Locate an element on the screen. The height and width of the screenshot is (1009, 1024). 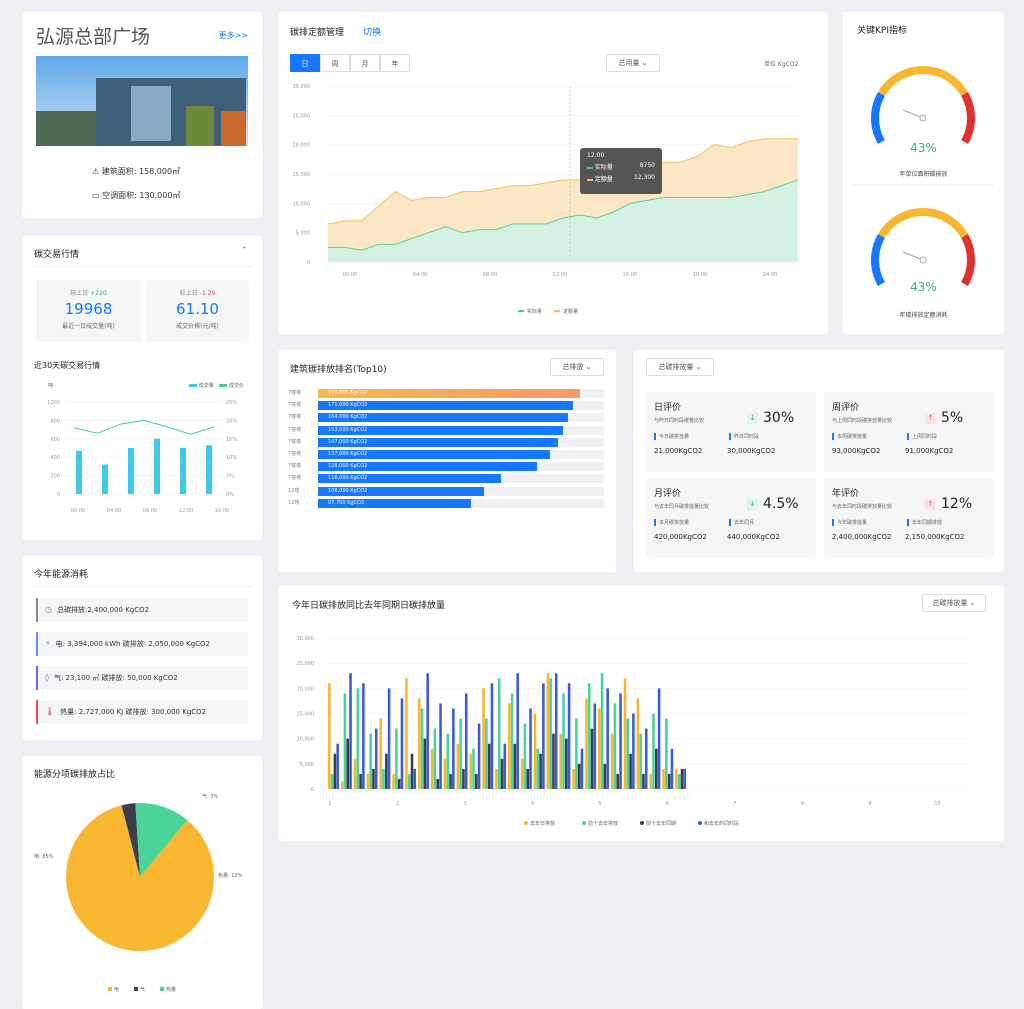
carbon-title: 碳排定额管理 is located at coordinates (317, 33).